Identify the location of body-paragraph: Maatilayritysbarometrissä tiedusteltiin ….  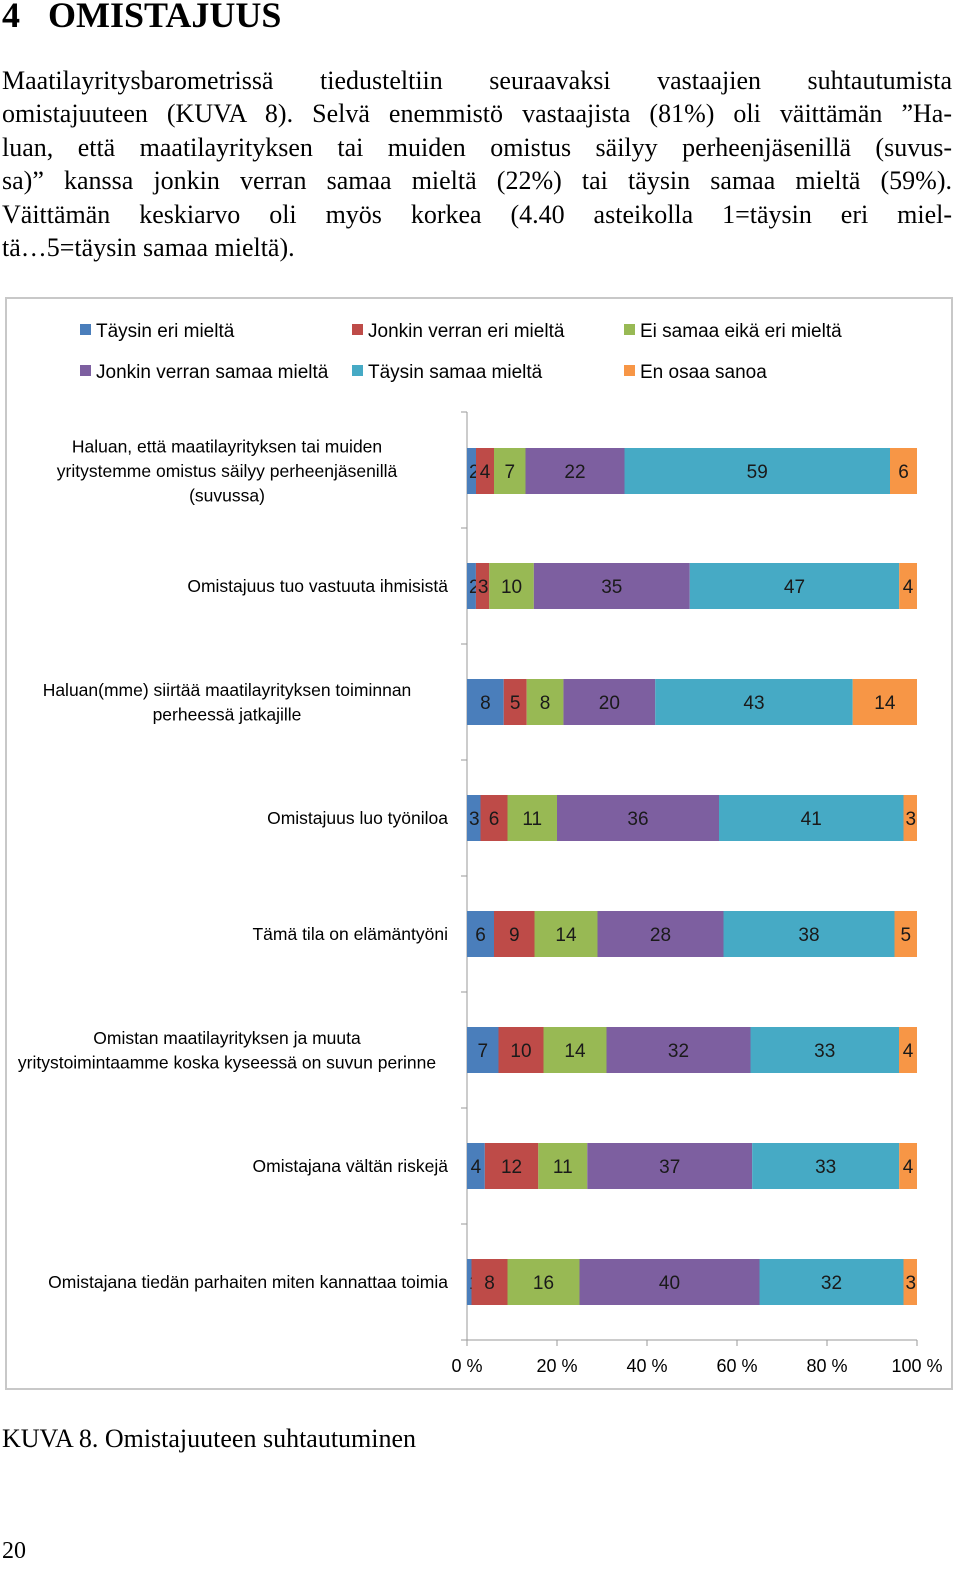
(477, 164).